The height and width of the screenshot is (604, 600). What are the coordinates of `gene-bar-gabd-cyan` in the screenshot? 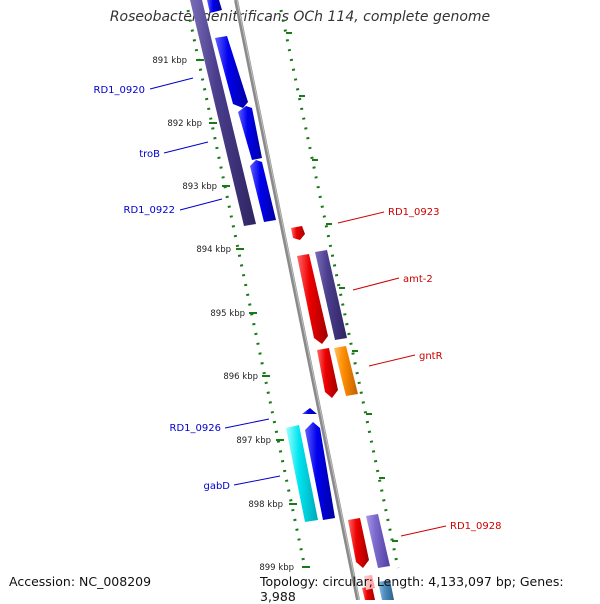 It's located at (302, 473).